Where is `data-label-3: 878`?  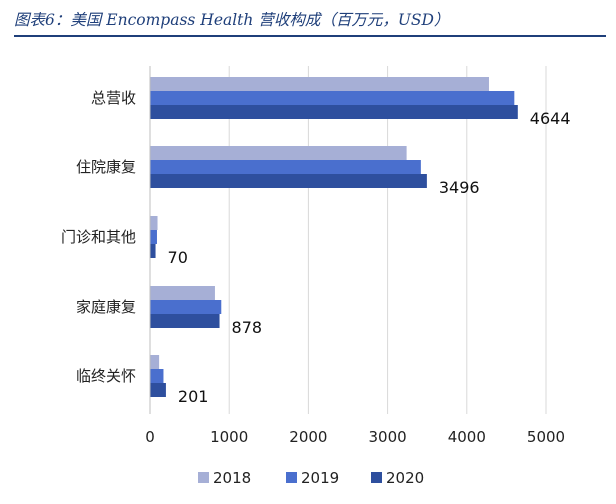
data-label-3: 878 is located at coordinates (247, 327).